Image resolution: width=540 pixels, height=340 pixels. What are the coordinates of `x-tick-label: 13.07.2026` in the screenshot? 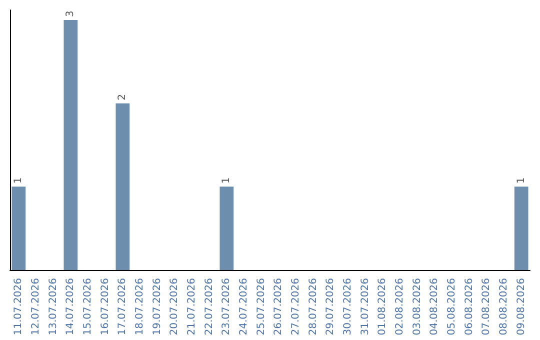 It's located at (53, 307).